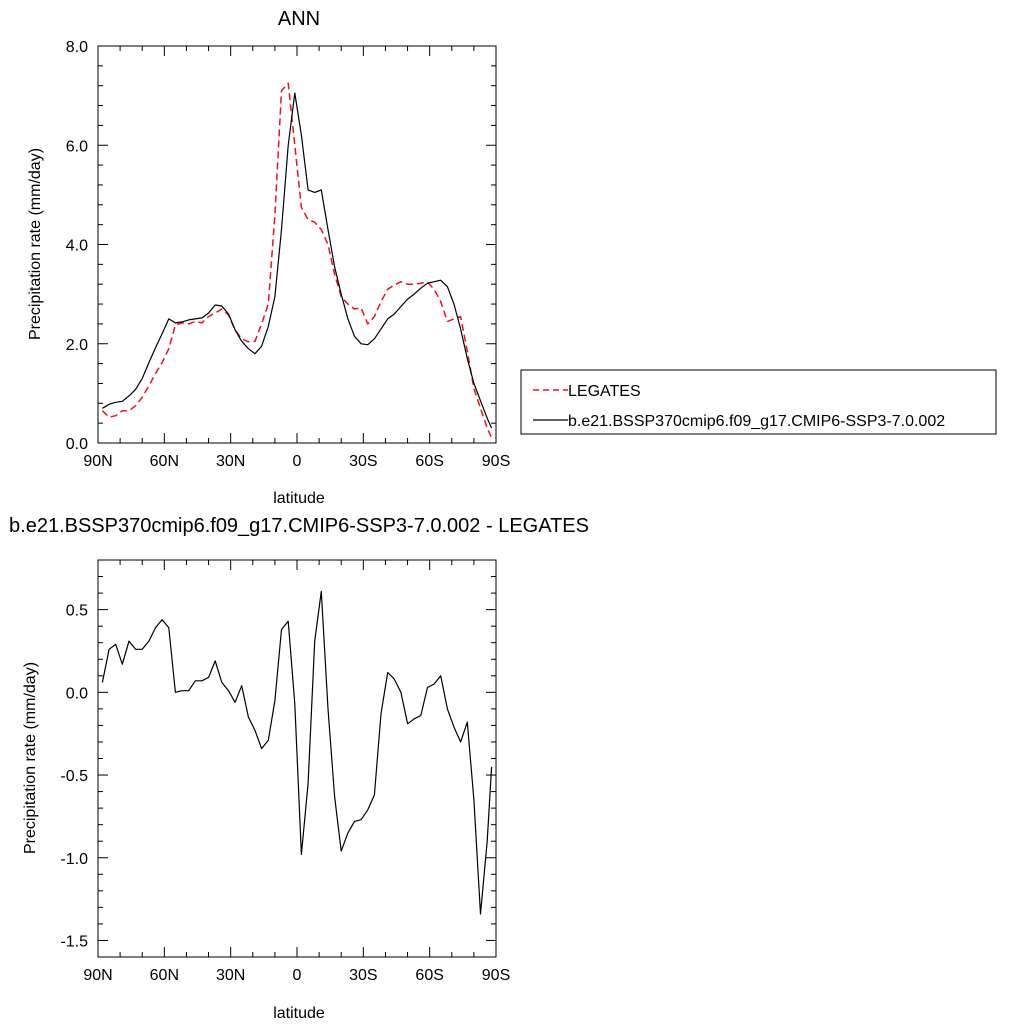  Describe the element at coordinates (77, 246) in the screenshot. I see `top-ytick-label: 4.0` at that location.